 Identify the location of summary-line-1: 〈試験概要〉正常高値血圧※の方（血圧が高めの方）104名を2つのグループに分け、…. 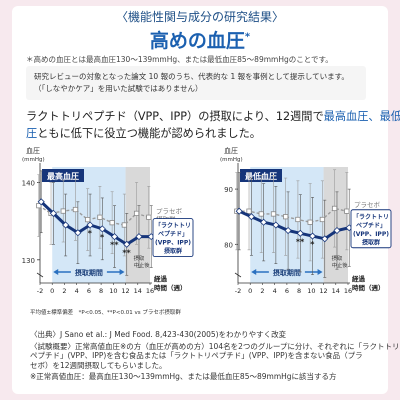
(215, 346).